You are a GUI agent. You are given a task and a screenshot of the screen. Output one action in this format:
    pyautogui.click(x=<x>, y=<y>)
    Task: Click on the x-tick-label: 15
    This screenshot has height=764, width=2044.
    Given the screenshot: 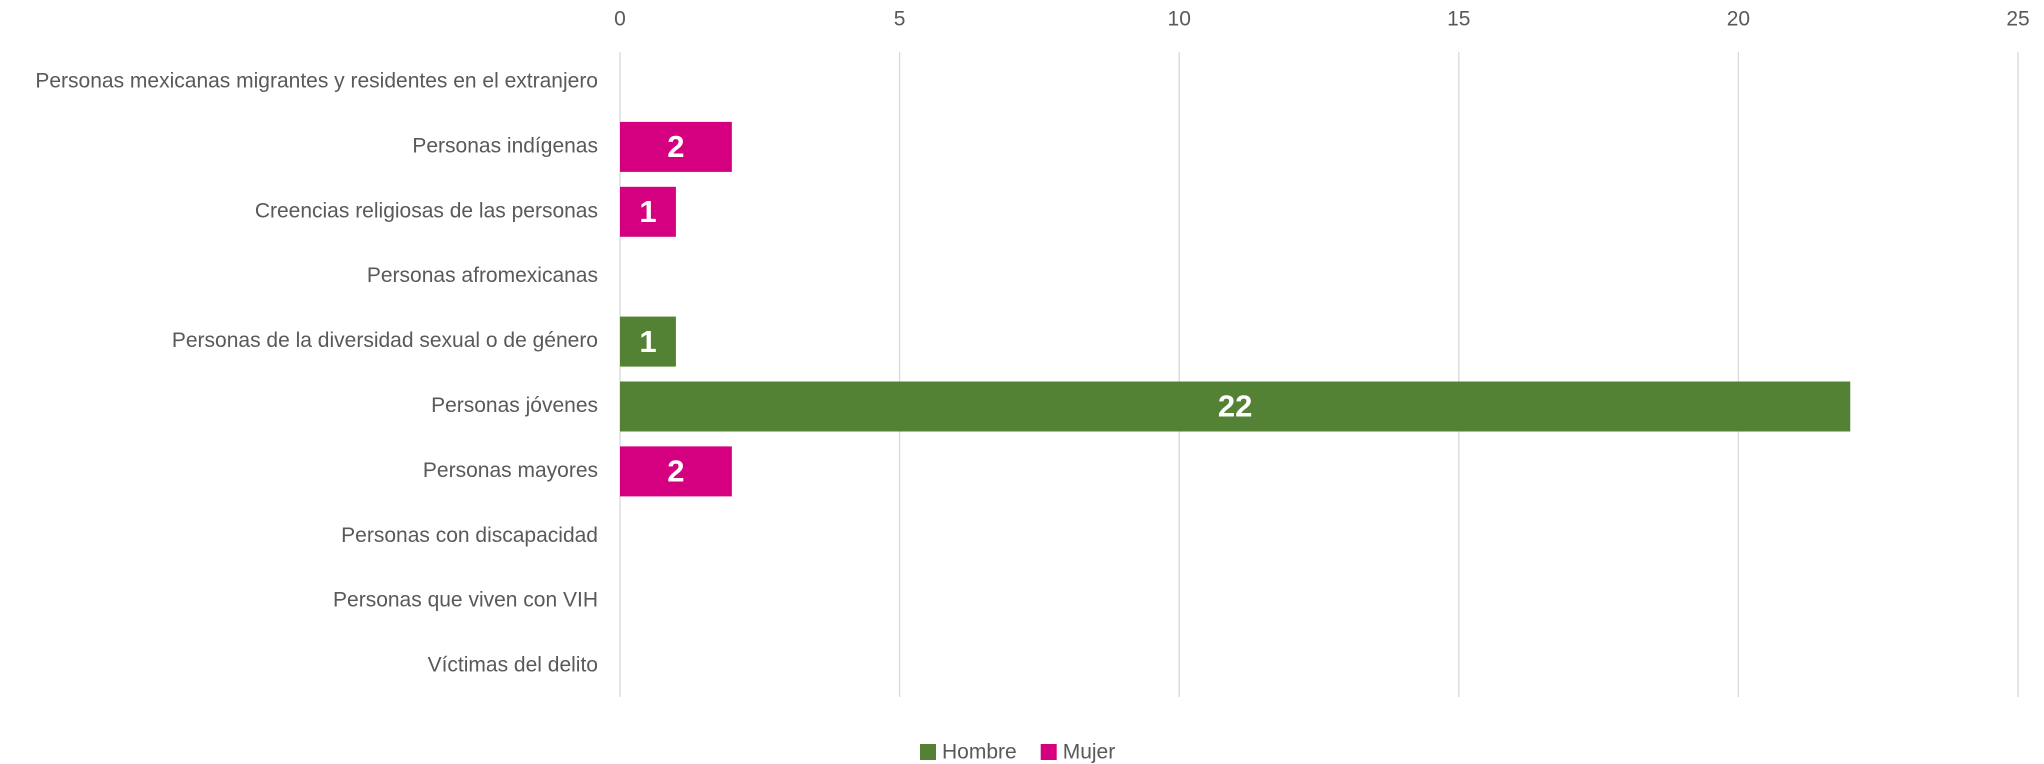 What is the action you would take?
    pyautogui.click(x=1458, y=19)
    